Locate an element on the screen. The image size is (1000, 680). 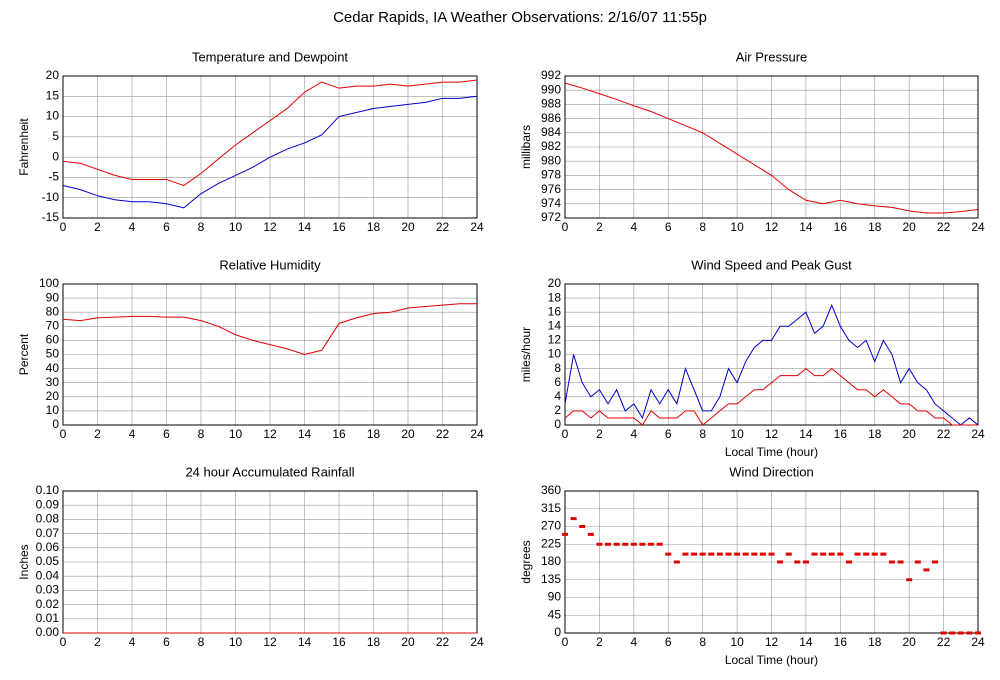
y-tick-label: 270 is located at coordinates (551, 526).